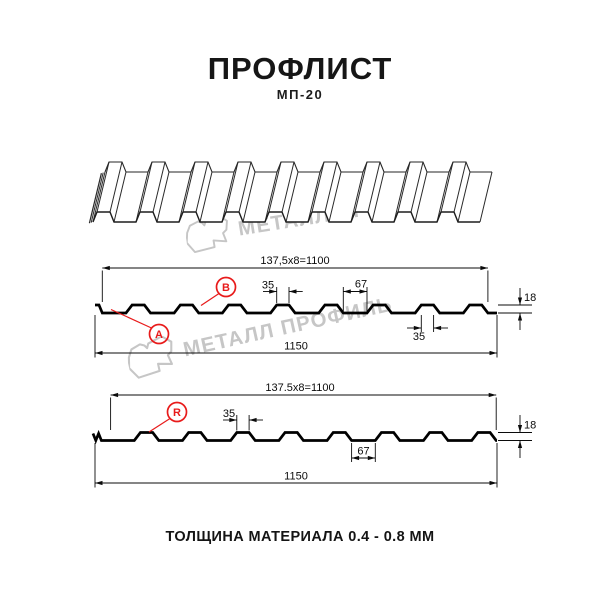  Describe the element at coordinates (296, 309) in the screenshot. I see `profile-section-top` at that location.